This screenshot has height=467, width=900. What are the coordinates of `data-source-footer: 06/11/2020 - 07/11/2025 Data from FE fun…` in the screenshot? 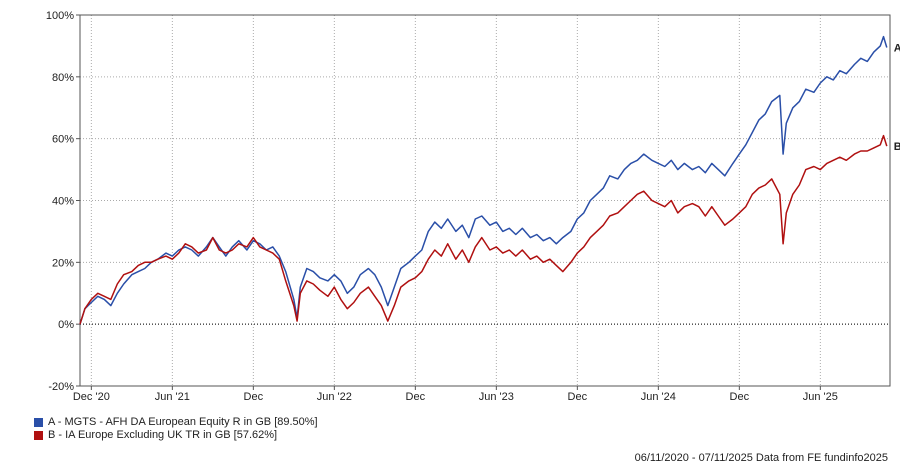 It's located at (761, 458).